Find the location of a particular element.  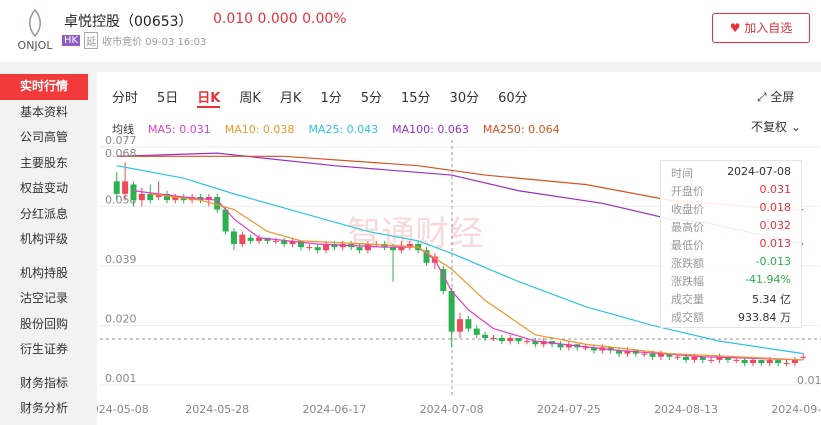

max-annotation: 0.068 is located at coordinates (121, 153).